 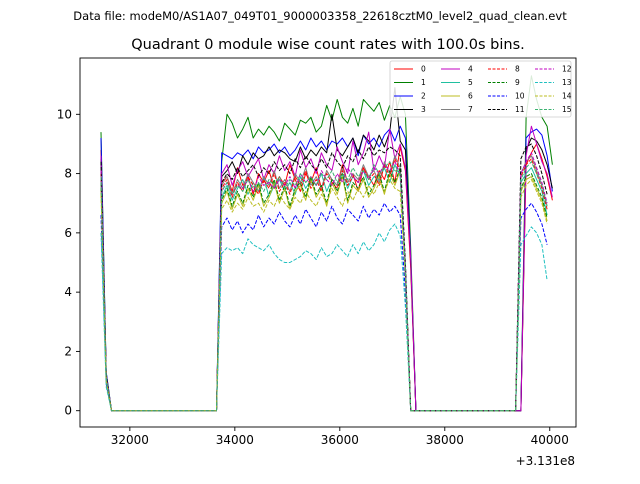 I want to click on legend-label-2: 2, so click(x=423, y=96).